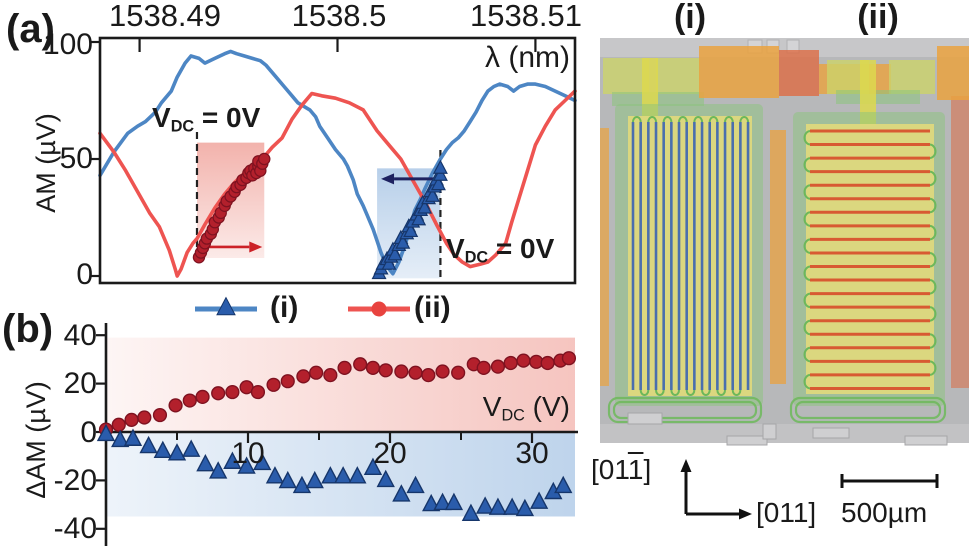 The width and height of the screenshot is (969, 551). What do you see at coordinates (248, 453) in the screenshot?
I see `b-x-tick-10: 10` at bounding box center [248, 453].